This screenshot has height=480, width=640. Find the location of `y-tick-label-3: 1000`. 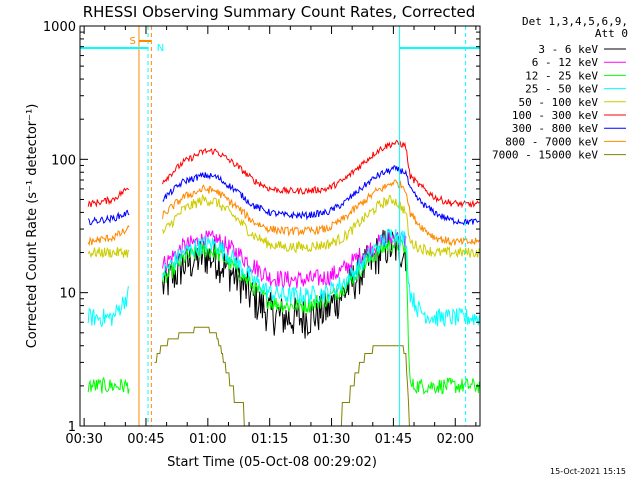

y-tick-label-3: 1000 is located at coordinates (59, 27).